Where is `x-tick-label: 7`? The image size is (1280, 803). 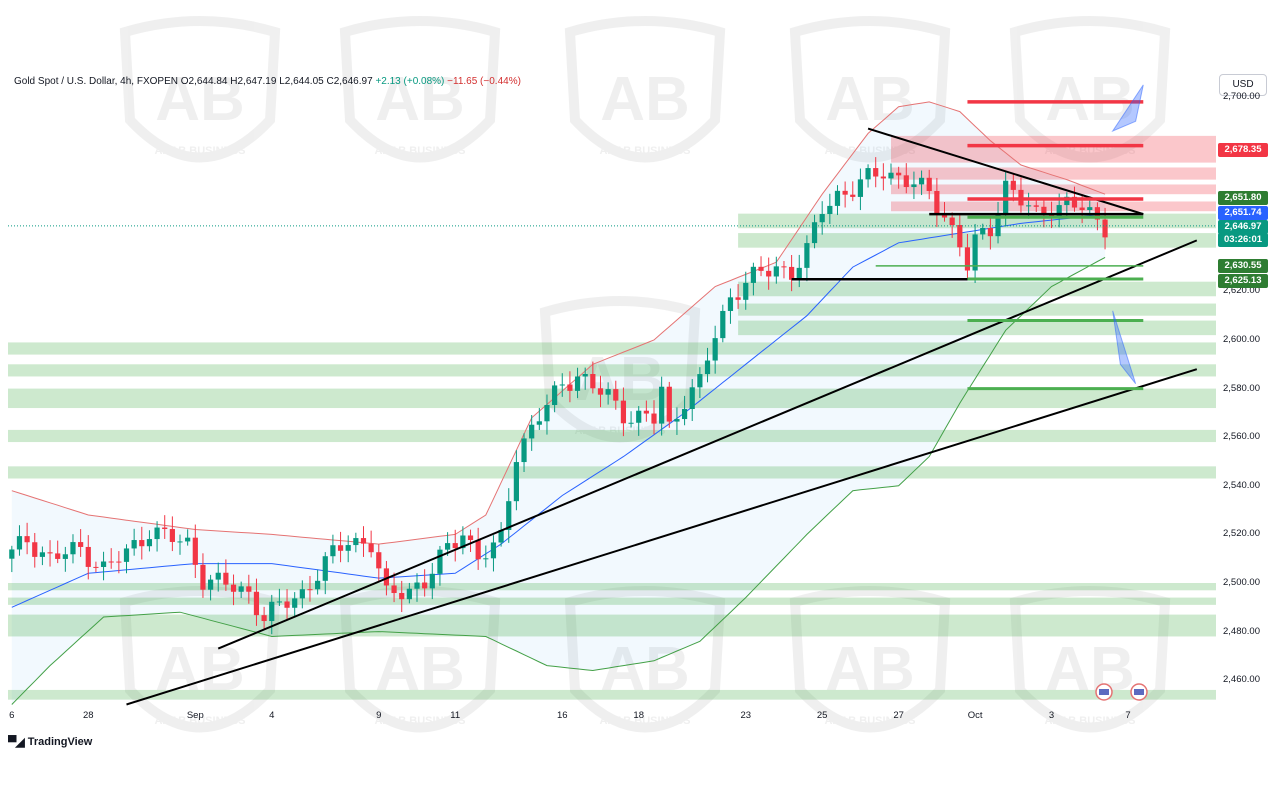 x-tick-label: 7 is located at coordinates (1128, 715).